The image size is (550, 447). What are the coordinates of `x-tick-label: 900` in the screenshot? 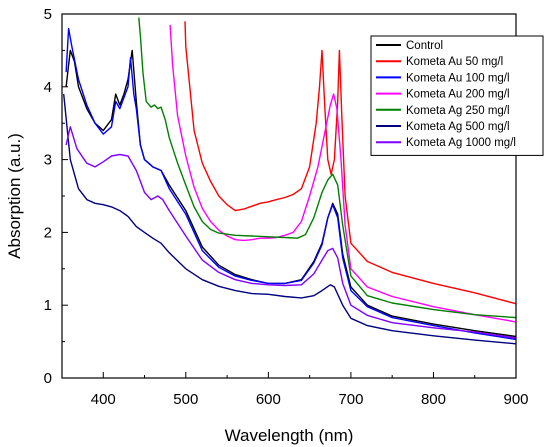 It's located at (515, 399).